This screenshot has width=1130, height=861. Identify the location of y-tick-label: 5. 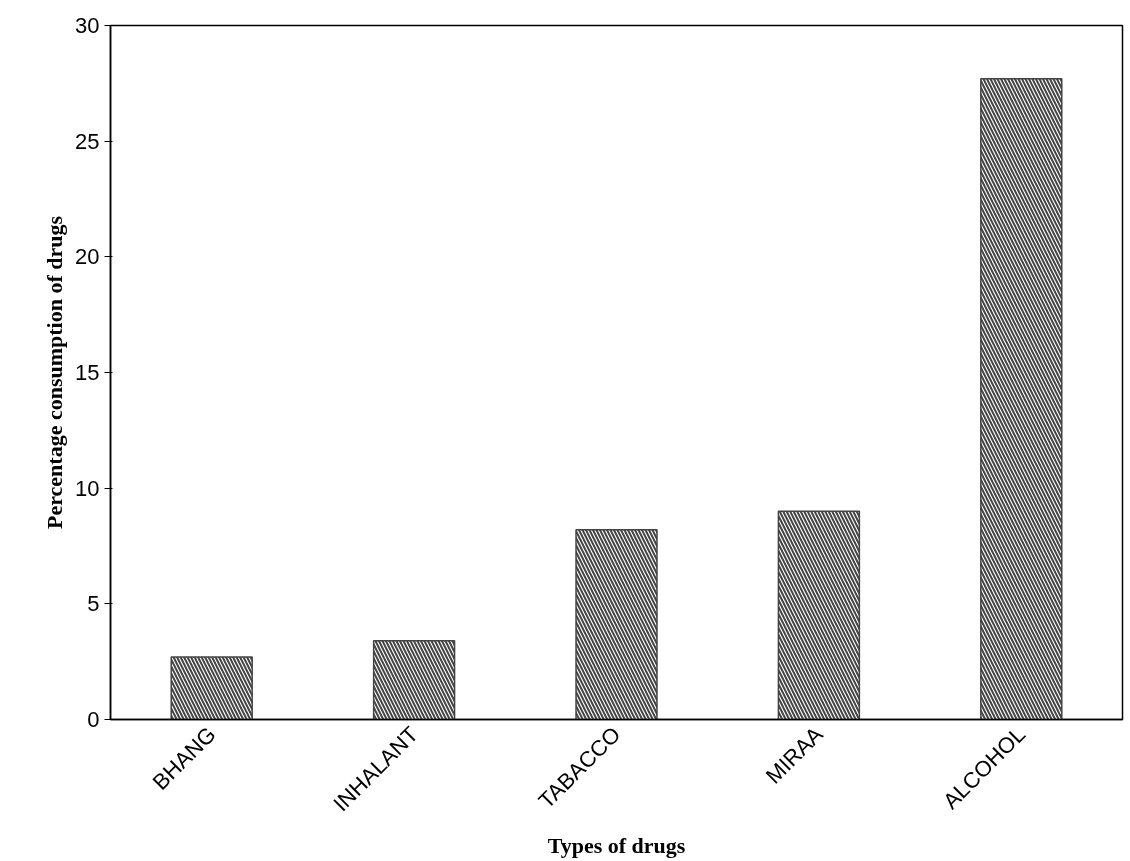
(93, 604).